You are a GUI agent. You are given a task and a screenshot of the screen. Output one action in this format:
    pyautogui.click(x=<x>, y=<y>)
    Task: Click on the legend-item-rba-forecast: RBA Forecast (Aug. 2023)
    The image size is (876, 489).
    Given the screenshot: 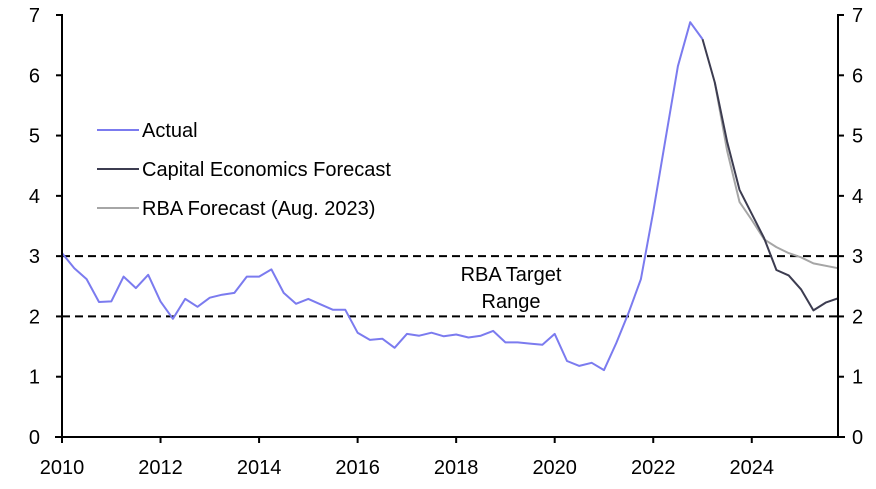 What is the action you would take?
    pyautogui.click(x=236, y=209)
    